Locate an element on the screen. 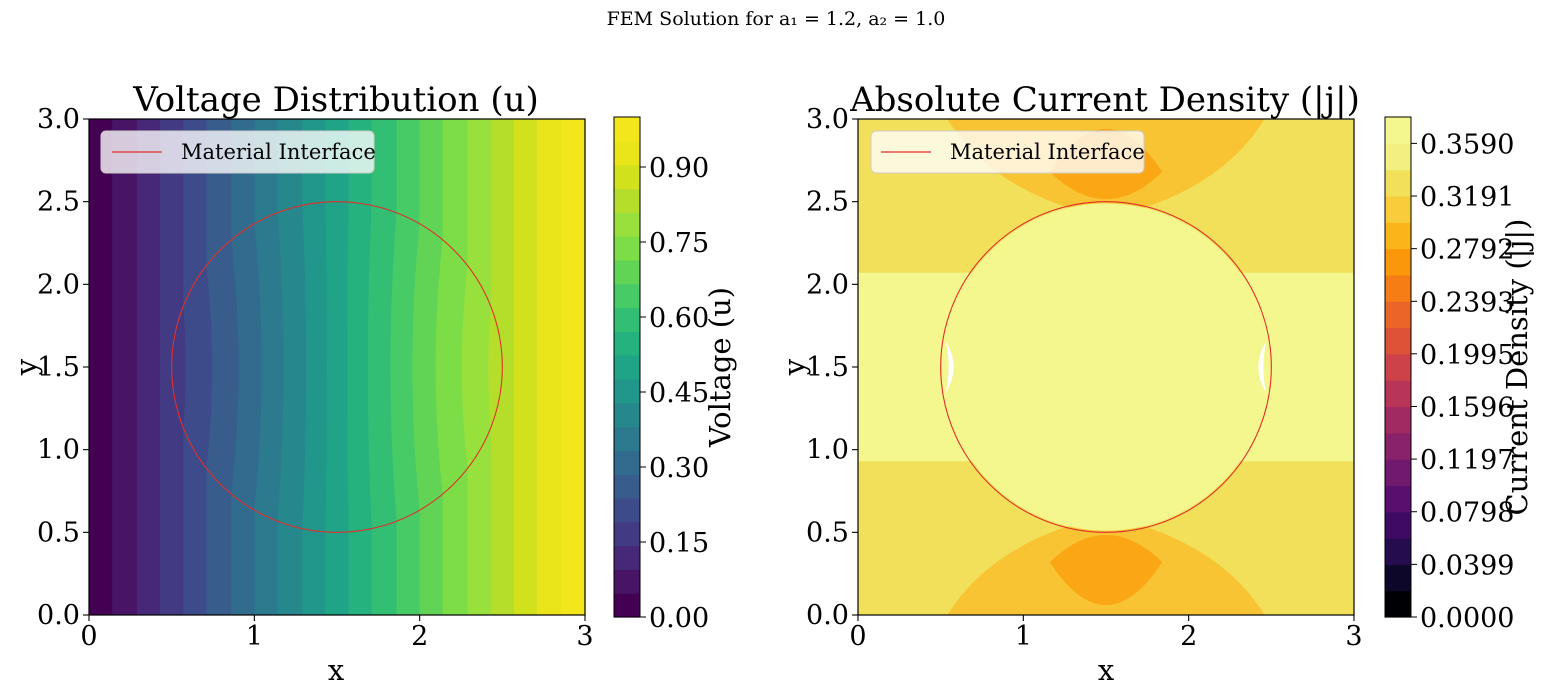 The width and height of the screenshot is (1543, 693). current-ylabel: y is located at coordinates (794, 367).